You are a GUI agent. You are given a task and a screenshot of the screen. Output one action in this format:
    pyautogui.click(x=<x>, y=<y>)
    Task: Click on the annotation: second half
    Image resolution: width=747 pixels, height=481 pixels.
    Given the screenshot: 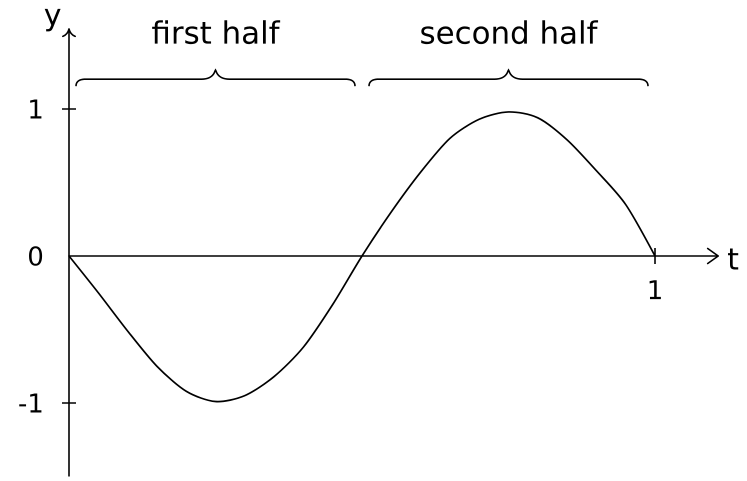 What is the action you would take?
    pyautogui.click(x=509, y=32)
    